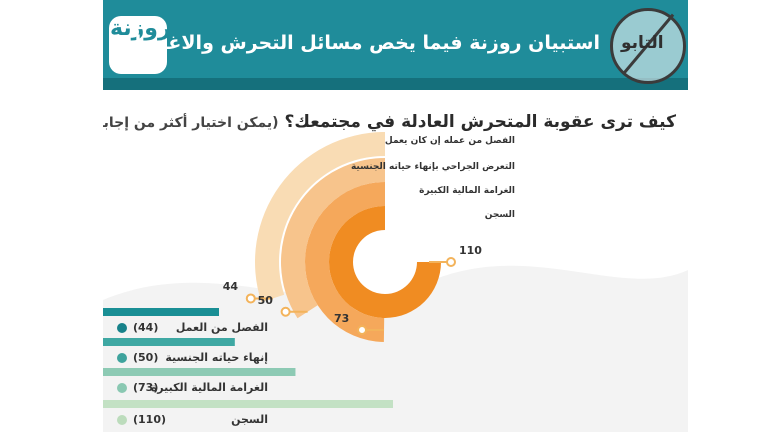 The image size is (768, 432). What do you see at coordinates (216, 357) in the screenshot?
I see `bar-label-1: إنهاء حياته الجنسية` at bounding box center [216, 357].